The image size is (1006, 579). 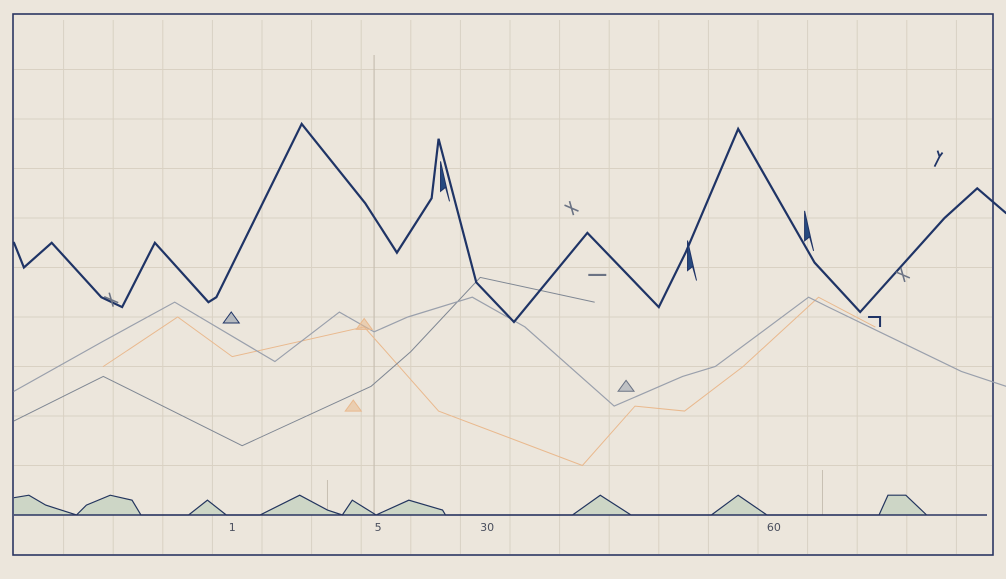 I want to click on area-series, so click(x=470, y=505).